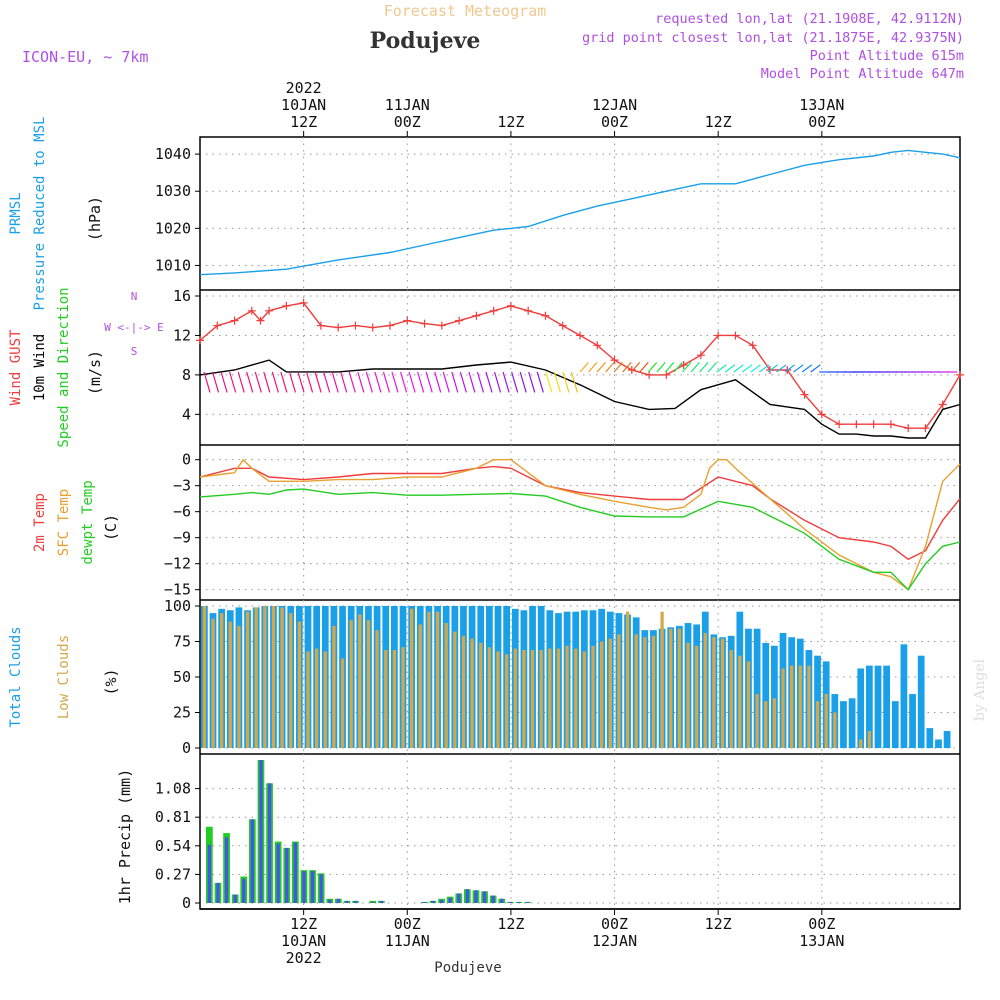 The height and width of the screenshot is (1000, 1000). What do you see at coordinates (88, 522) in the screenshot?
I see `panel-label: dewpt Temp` at bounding box center [88, 522].